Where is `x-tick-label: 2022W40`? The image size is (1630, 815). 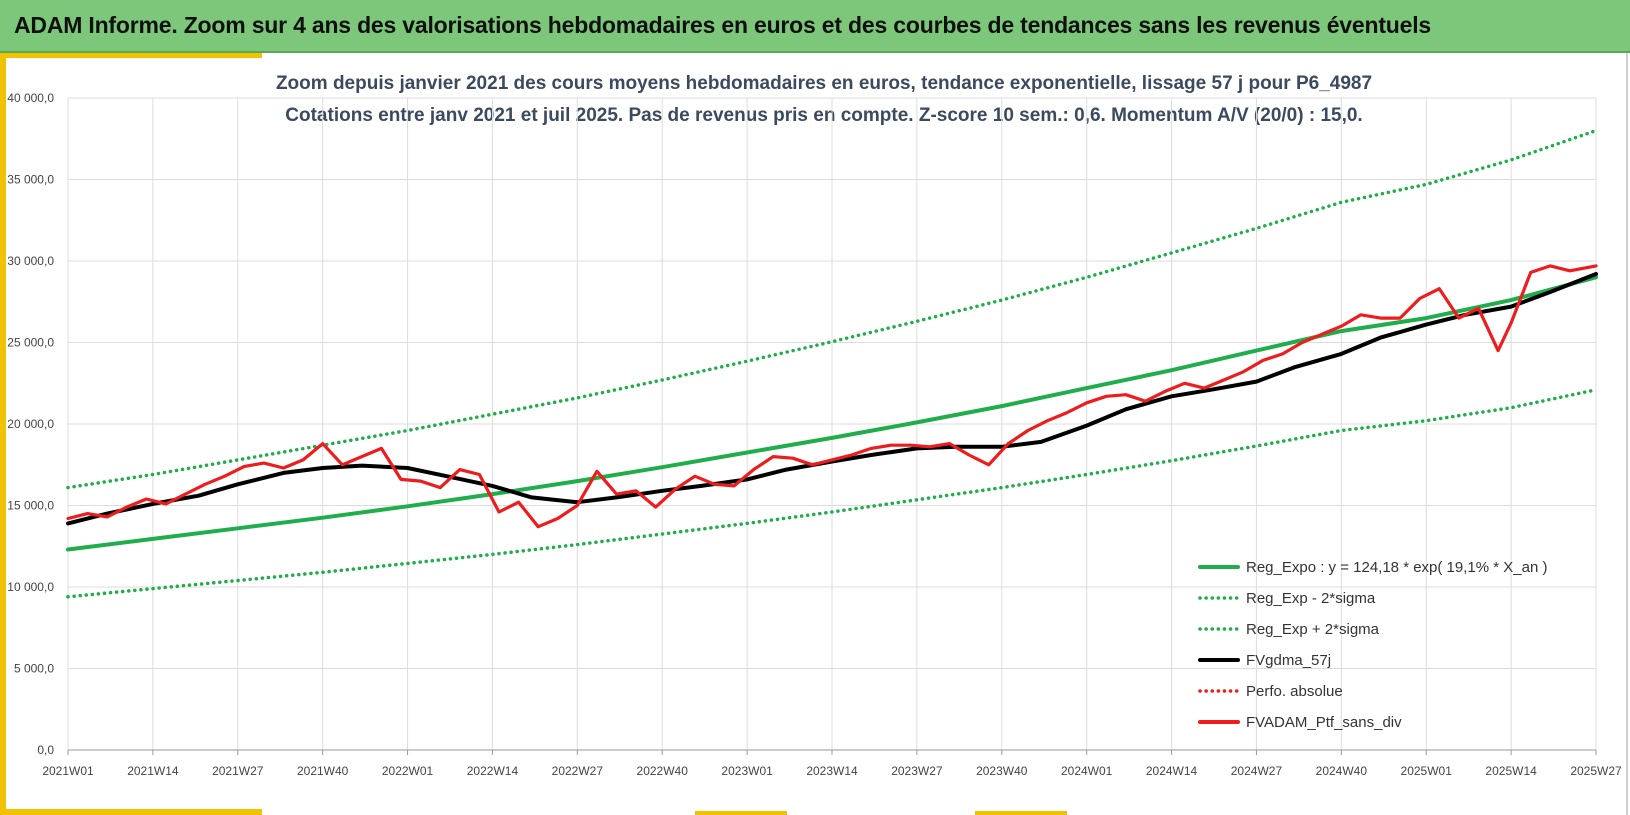
x-tick-label: 2022W40 is located at coordinates (663, 771).